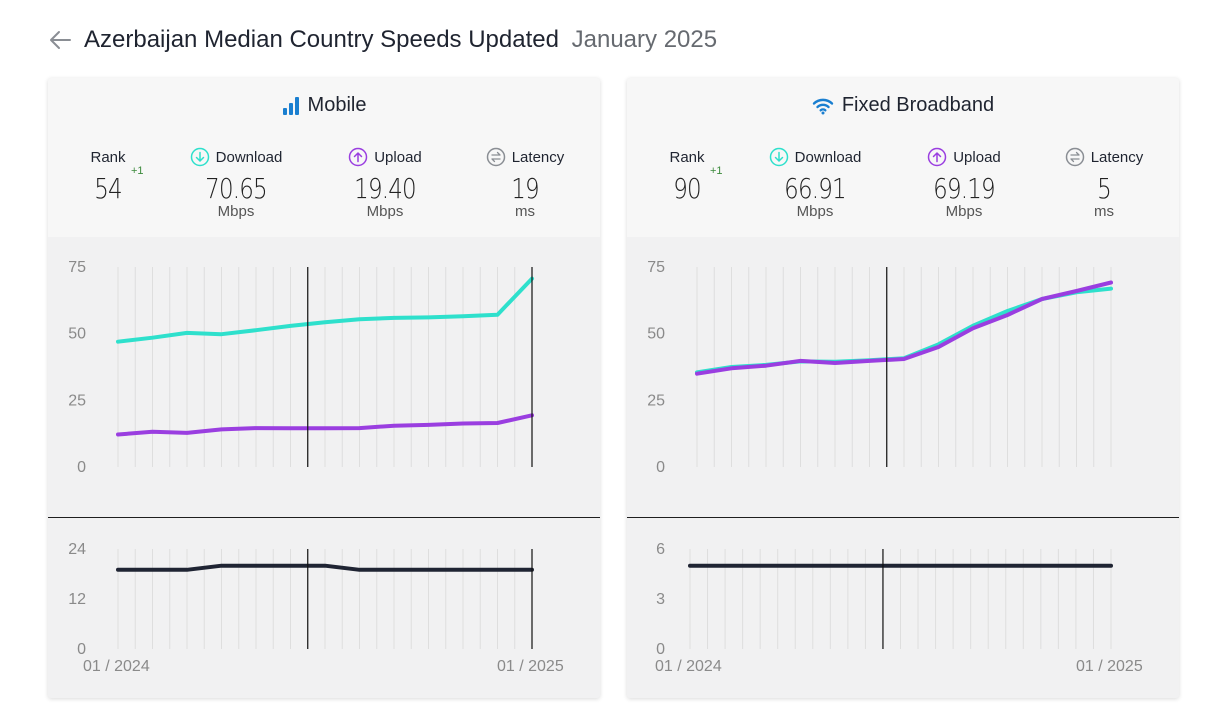 Image resolution: width=1228 pixels, height=718 pixels. I want to click on page-title-date: January 2025, so click(644, 39).